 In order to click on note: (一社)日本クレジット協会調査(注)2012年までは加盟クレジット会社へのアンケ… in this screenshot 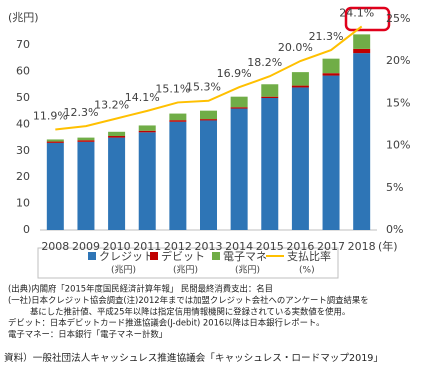, I will do `click(188, 300)`.